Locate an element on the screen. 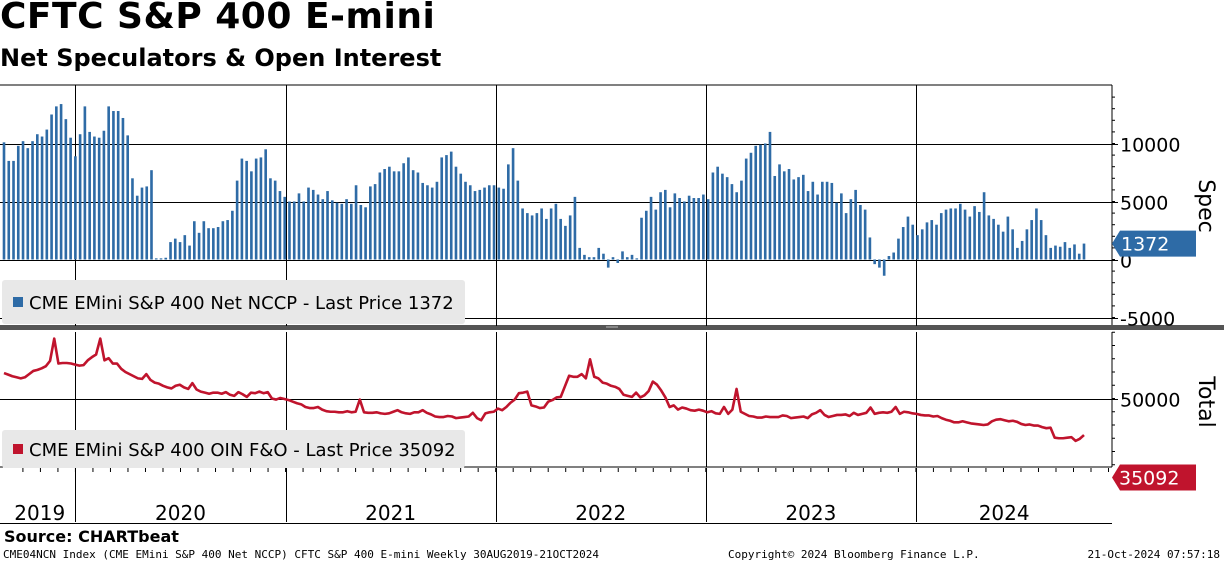 The image size is (1224, 566). year-label-2019: 2019 is located at coordinates (39, 513).